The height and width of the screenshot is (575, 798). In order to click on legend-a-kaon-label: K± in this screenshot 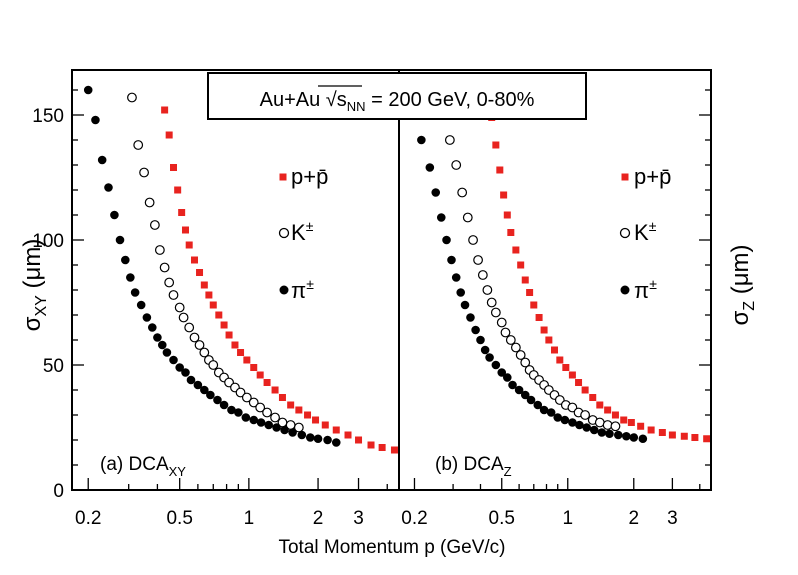, I will do `click(302, 231)`.